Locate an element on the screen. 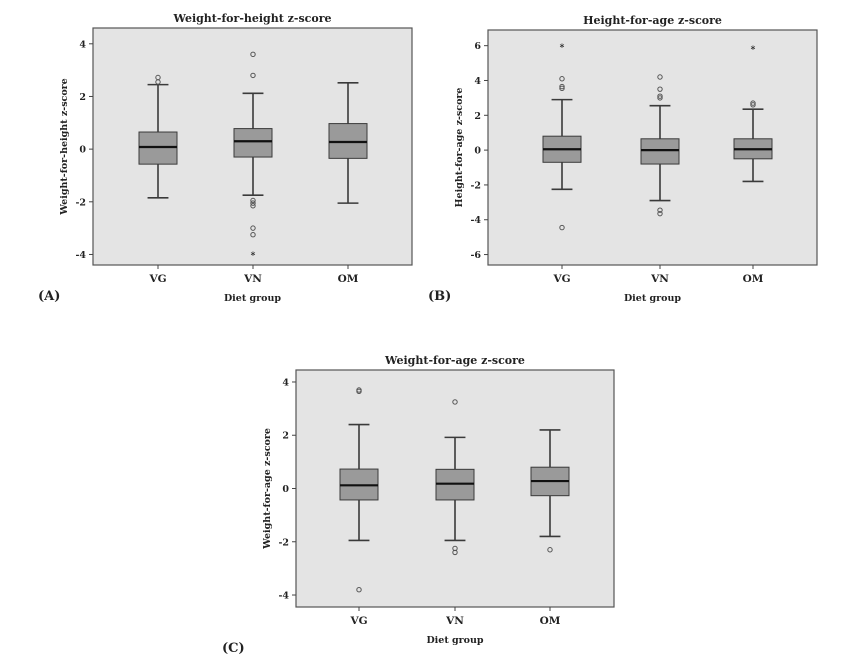  box-om: * is located at coordinates (753, 114).